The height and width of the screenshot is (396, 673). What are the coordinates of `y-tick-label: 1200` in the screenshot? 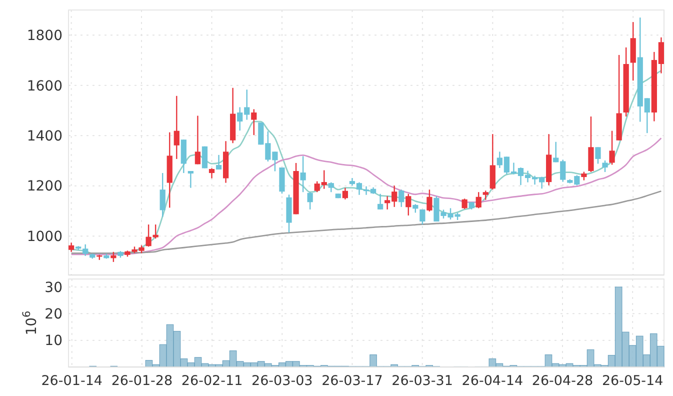 It's located at (44, 186).